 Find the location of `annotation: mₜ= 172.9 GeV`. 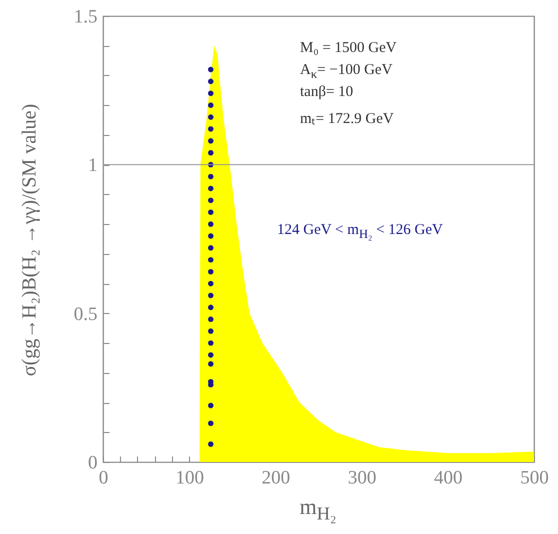

annotation: mₜ= 172.9 GeV is located at coordinates (347, 119).